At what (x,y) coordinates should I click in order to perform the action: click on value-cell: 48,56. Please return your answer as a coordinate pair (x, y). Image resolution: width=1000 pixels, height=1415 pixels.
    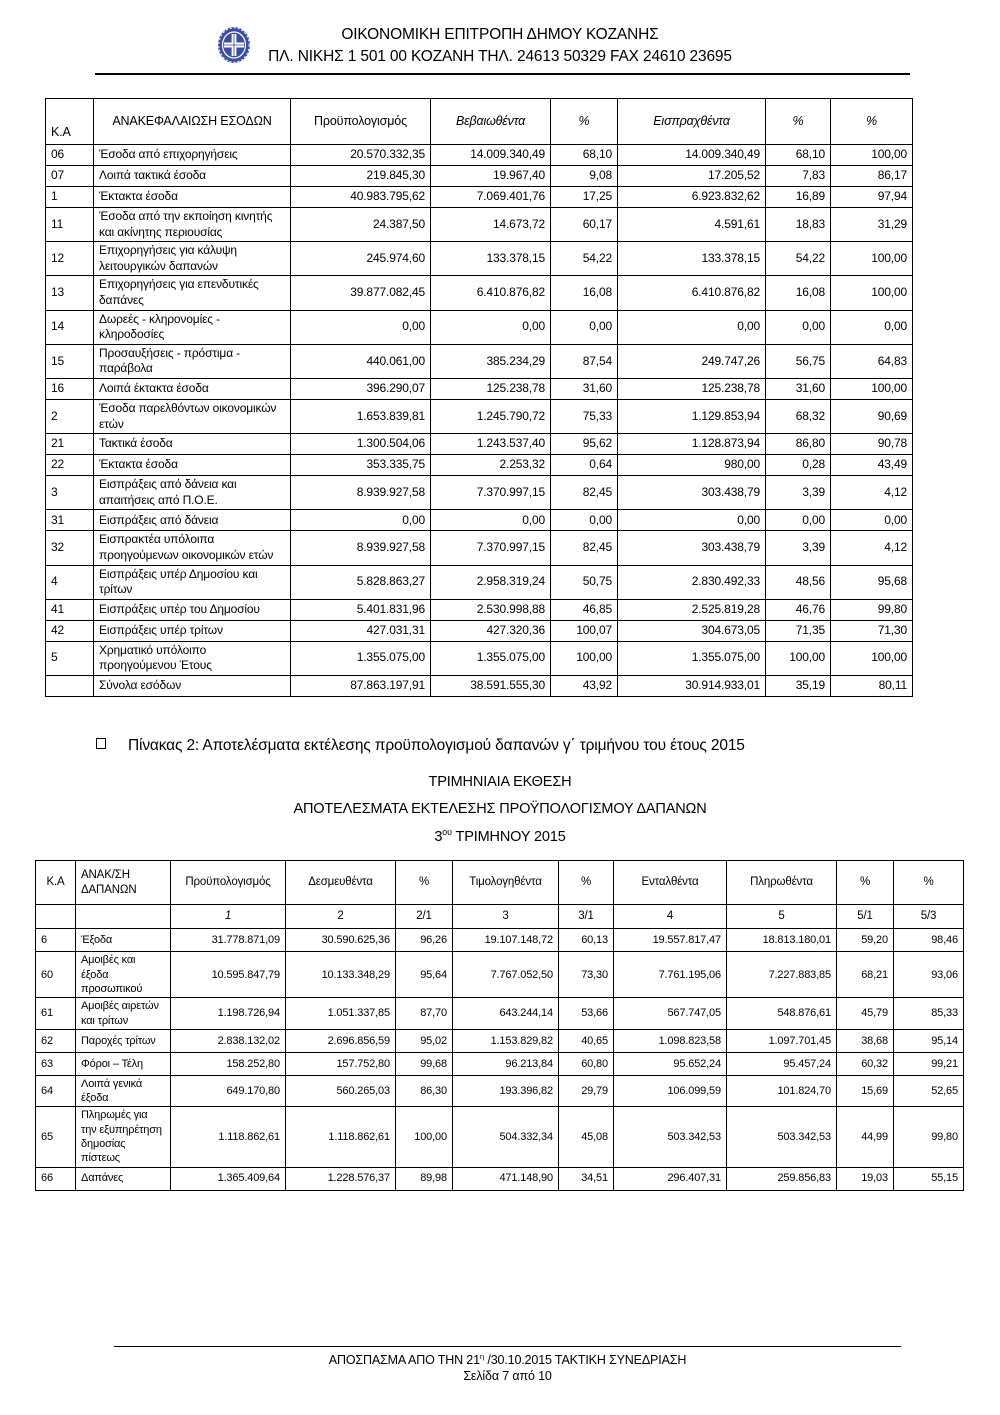
    Looking at the image, I should click on (798, 582).